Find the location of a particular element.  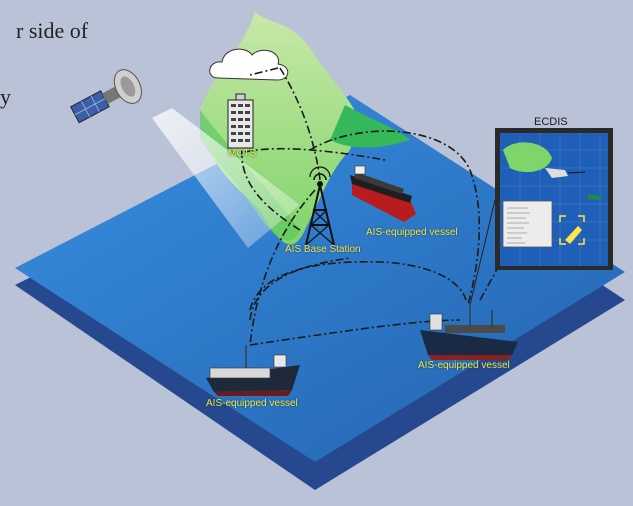

satellite-icon is located at coordinates (106, 96).